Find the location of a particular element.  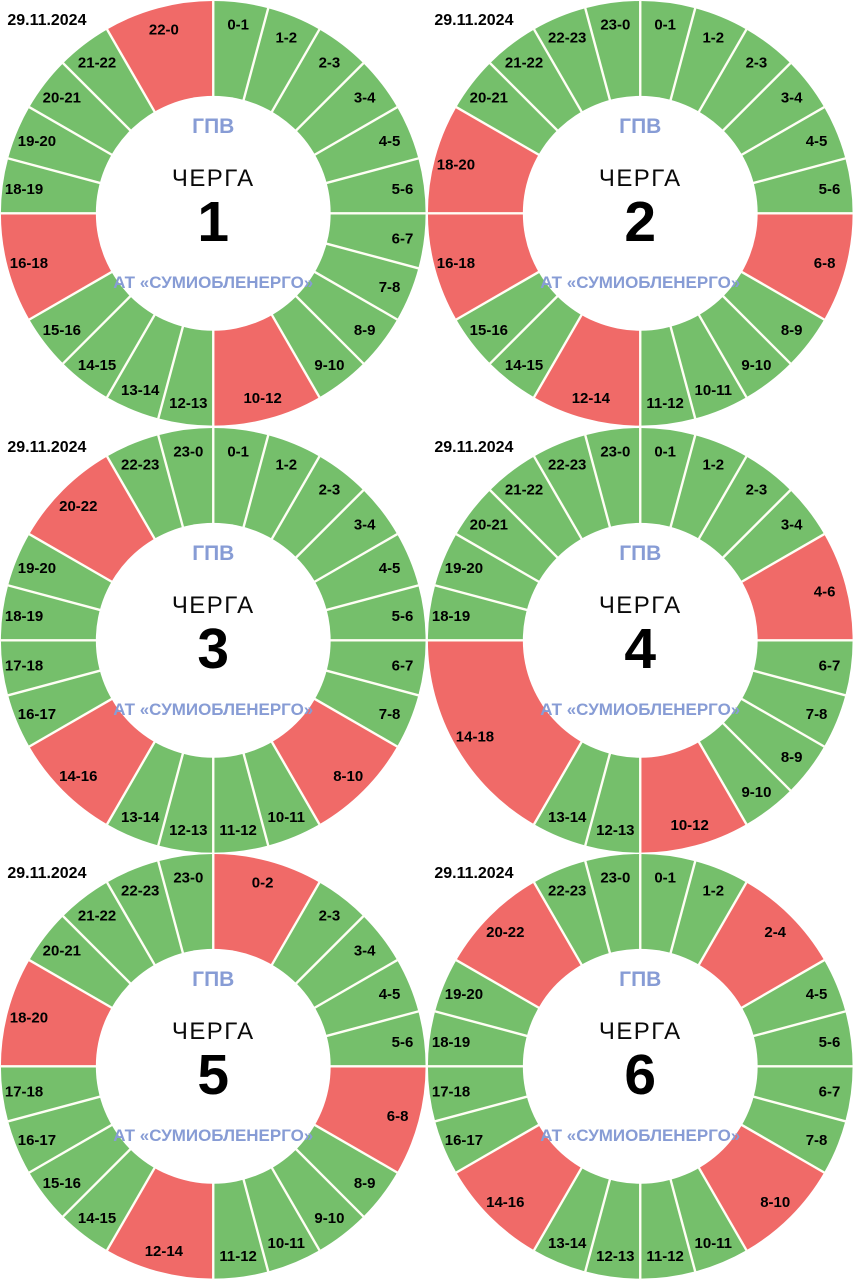

center-title: ЧЕРГА is located at coordinates (213, 605).